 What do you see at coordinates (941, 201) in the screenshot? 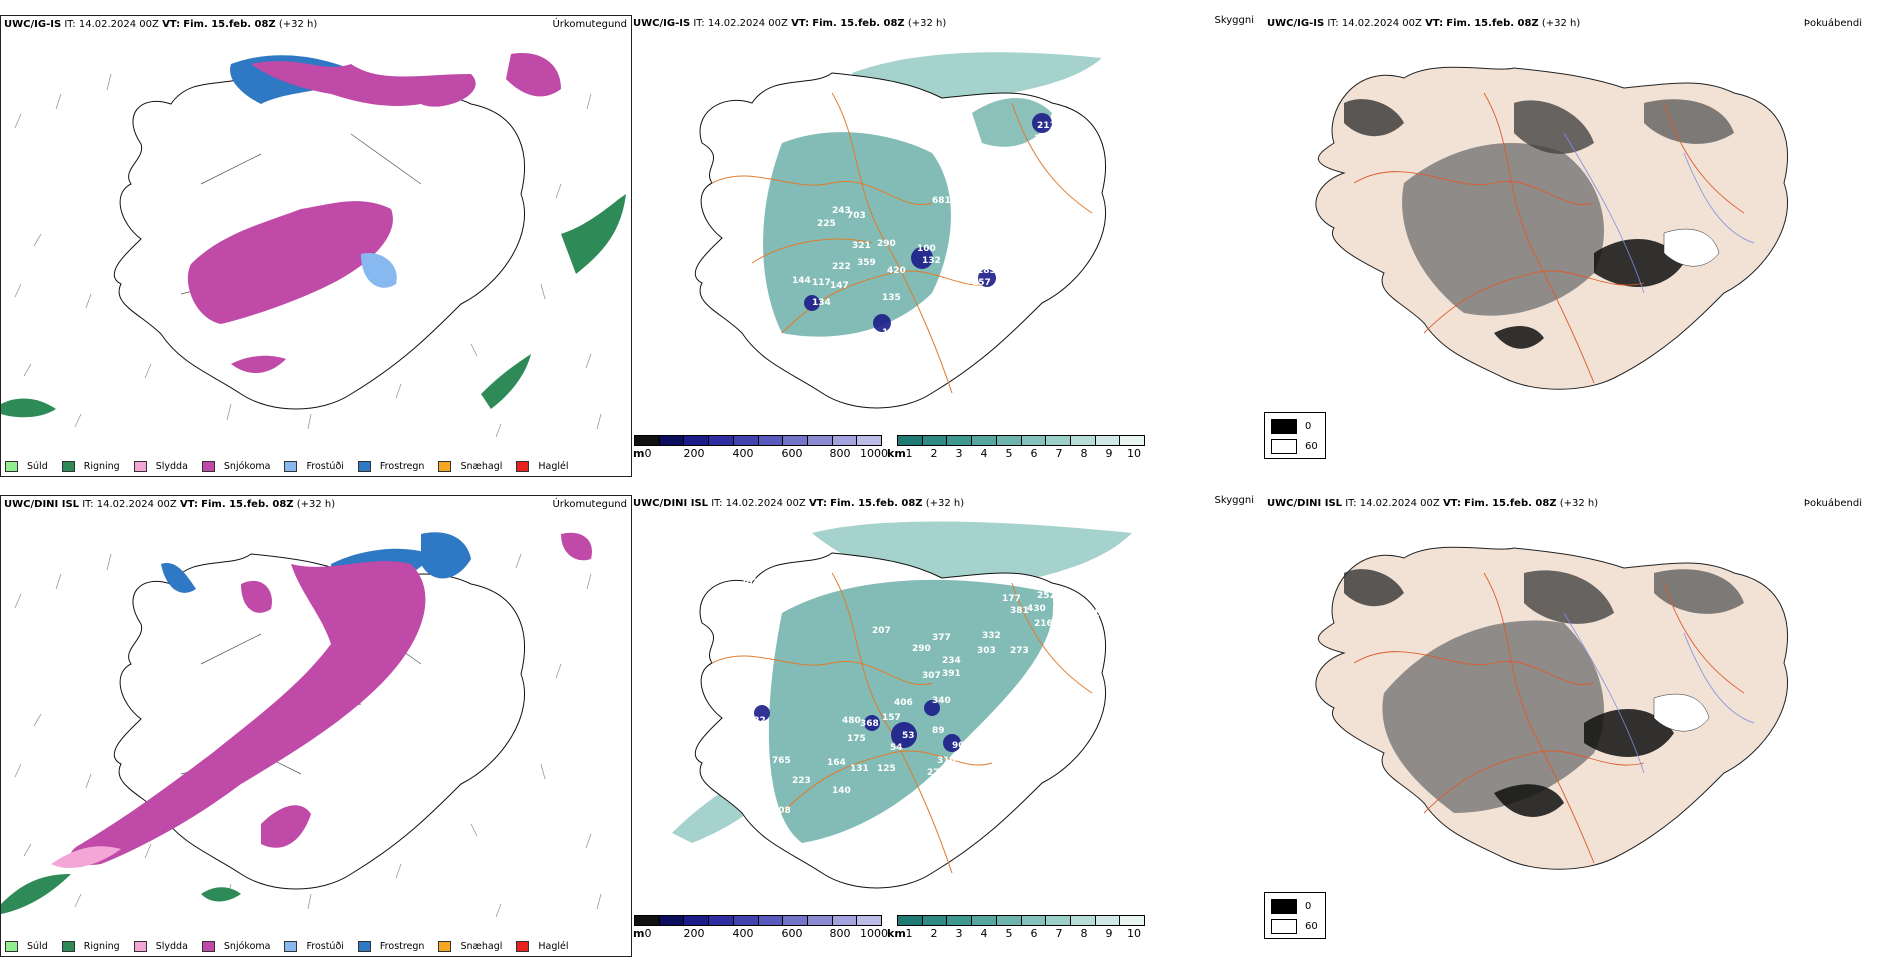
I see `svg-text: 681` at bounding box center [941, 201].